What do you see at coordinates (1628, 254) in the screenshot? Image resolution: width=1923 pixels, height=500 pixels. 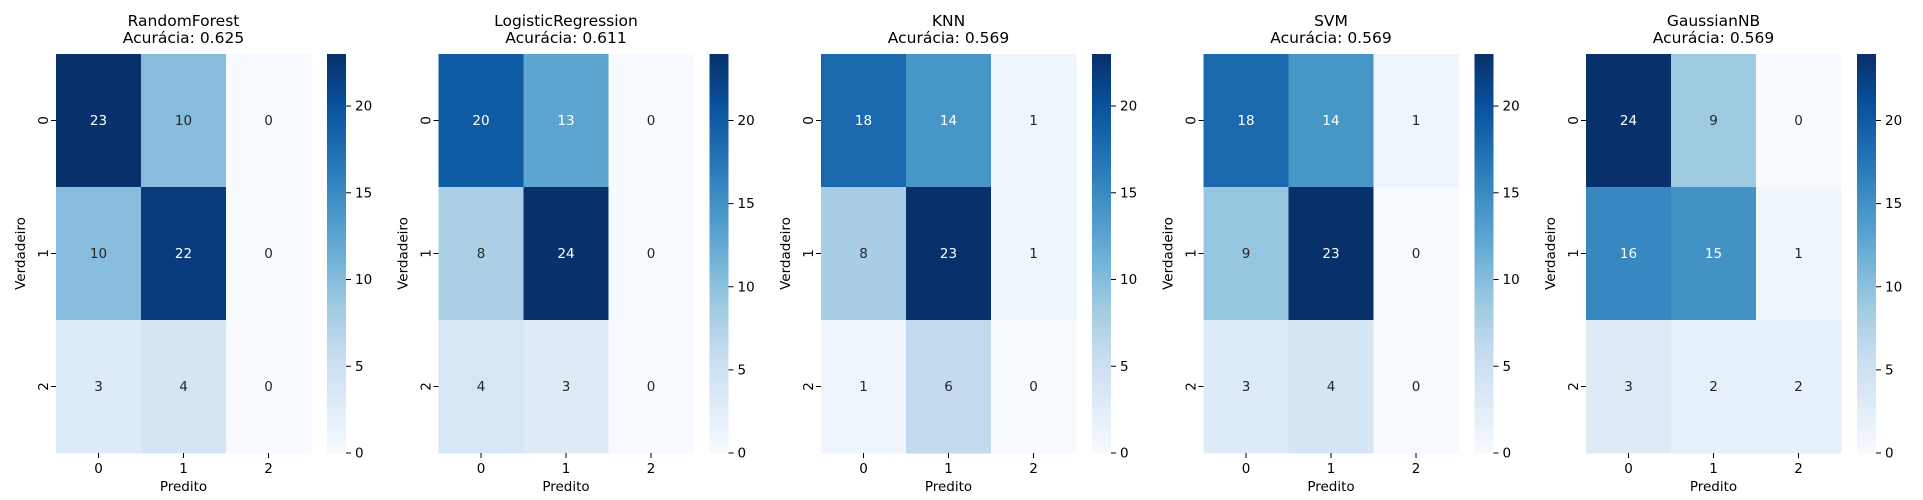 I see `cell-value-r1-c0: 16` at bounding box center [1628, 254].